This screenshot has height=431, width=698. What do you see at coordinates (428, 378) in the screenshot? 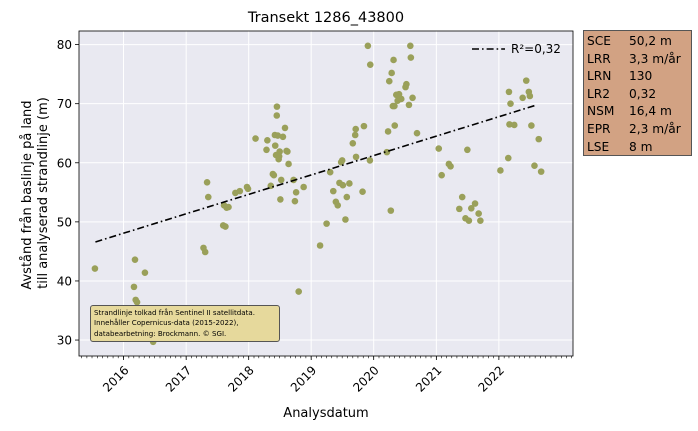
I see `x-tick-label: 2021` at bounding box center [428, 378].